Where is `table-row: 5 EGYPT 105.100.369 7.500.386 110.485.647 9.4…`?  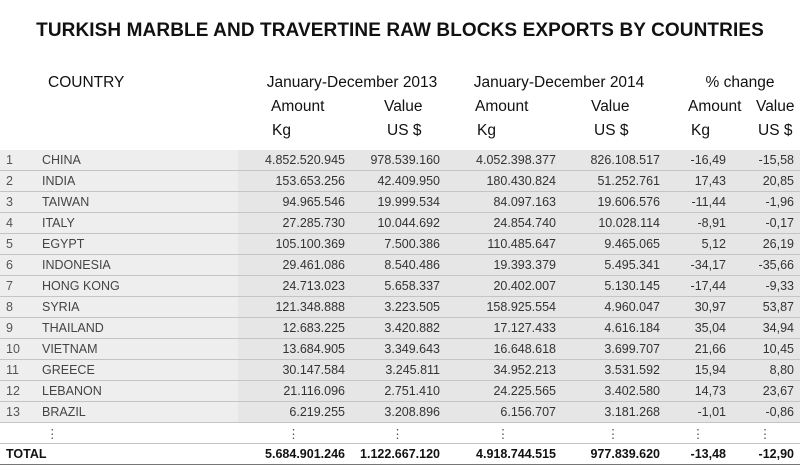 table-row: 5 EGYPT 105.100.369 7.500.386 110.485.647 9.4… is located at coordinates (400, 244).